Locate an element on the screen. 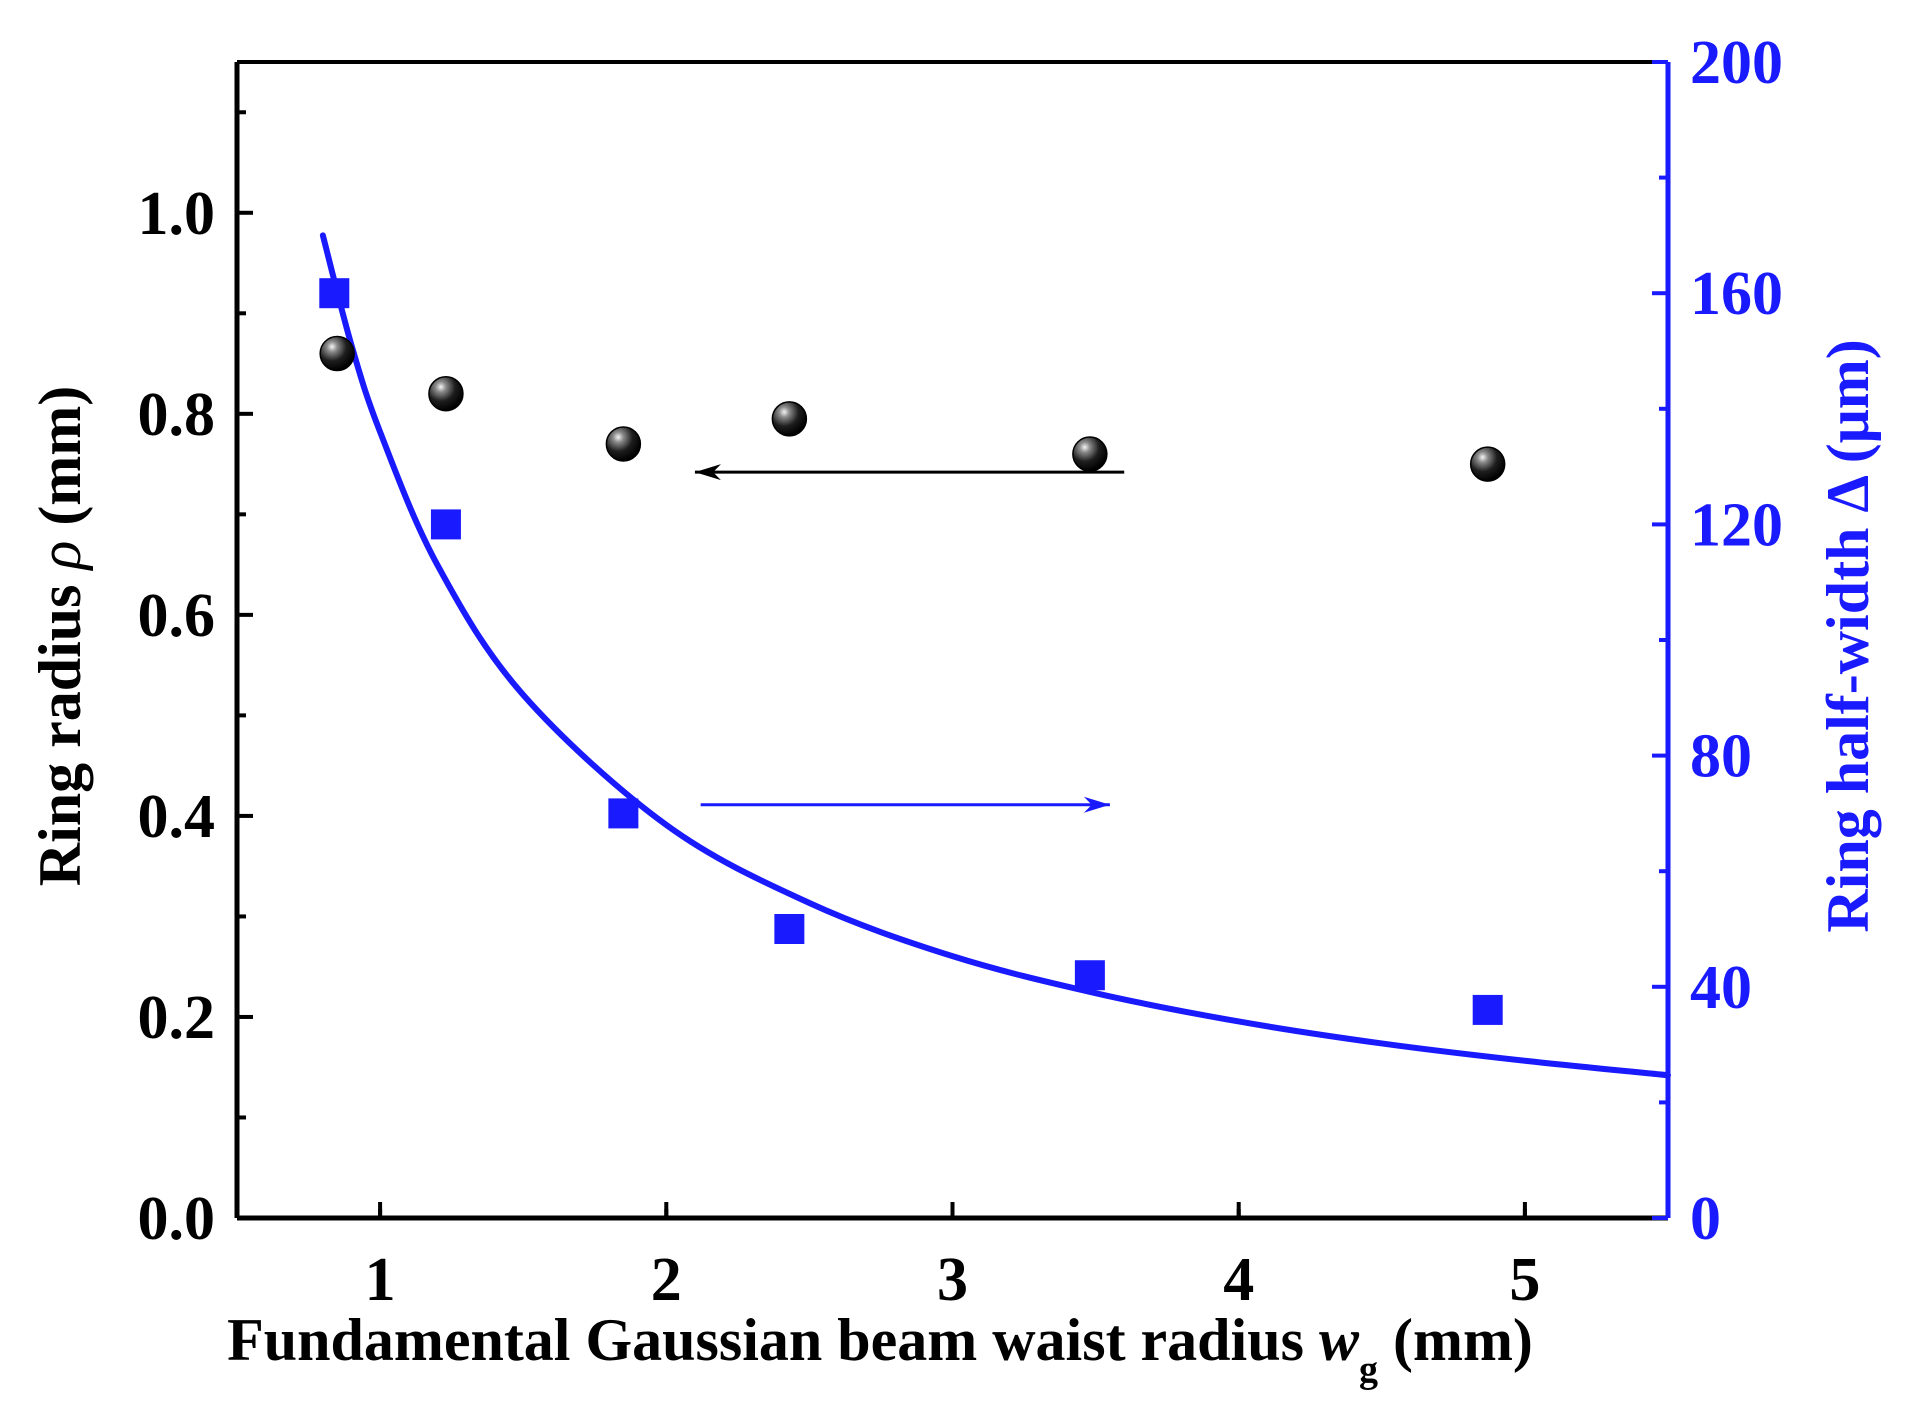 The height and width of the screenshot is (1411, 1917). y-left-tick-label: 0.8 is located at coordinates (177, 415).